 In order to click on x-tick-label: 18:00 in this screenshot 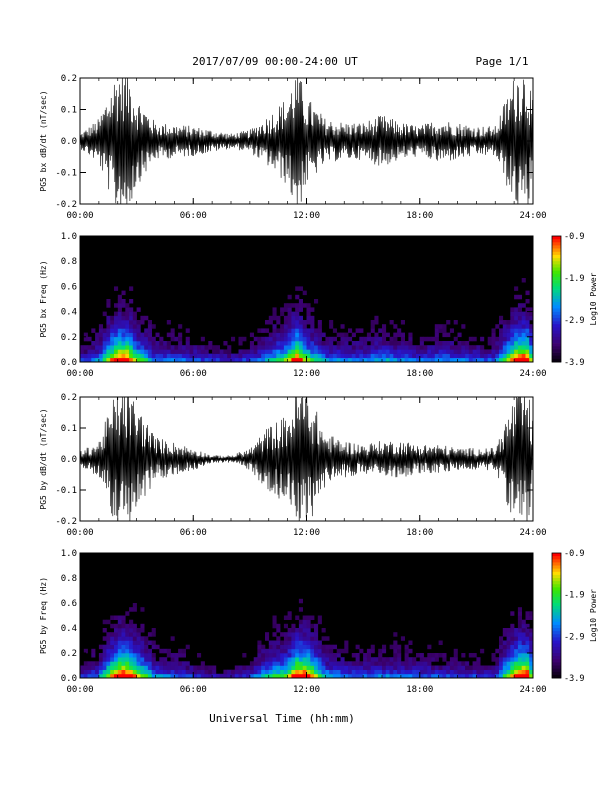, I will do `click(419, 216)`.